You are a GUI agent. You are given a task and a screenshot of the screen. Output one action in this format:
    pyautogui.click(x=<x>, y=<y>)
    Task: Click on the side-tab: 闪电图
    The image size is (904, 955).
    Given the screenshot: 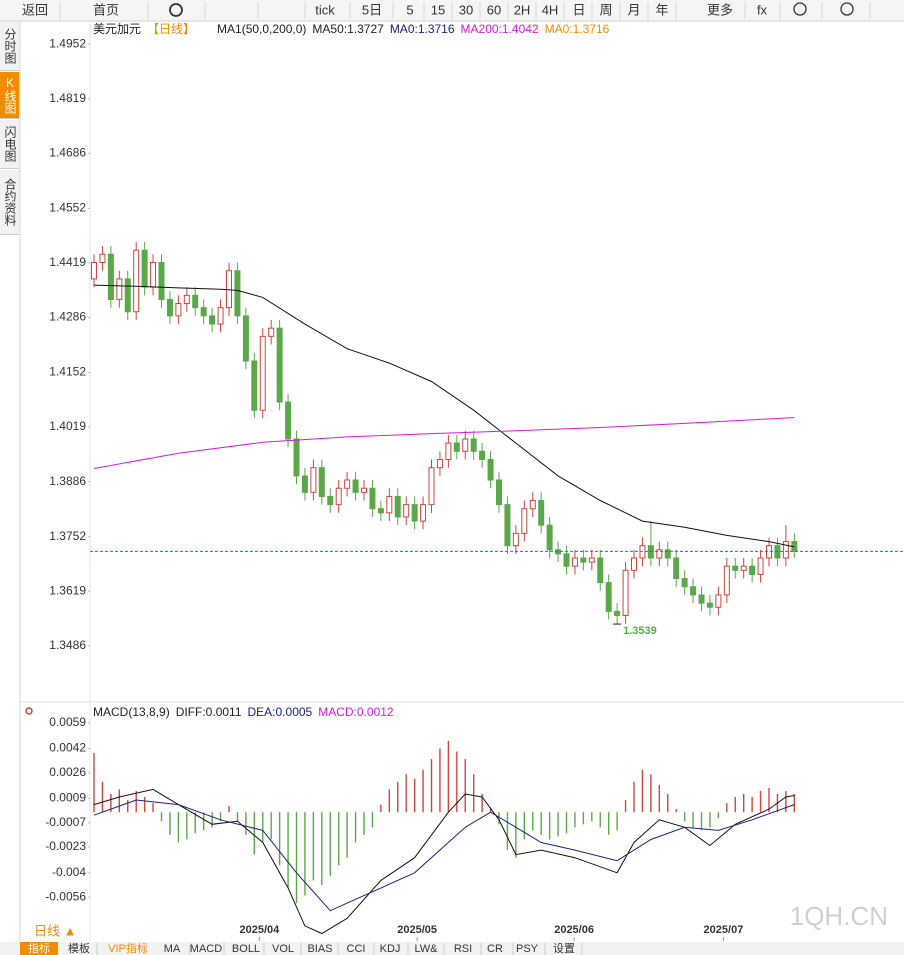 What is the action you would take?
    pyautogui.click(x=9, y=144)
    